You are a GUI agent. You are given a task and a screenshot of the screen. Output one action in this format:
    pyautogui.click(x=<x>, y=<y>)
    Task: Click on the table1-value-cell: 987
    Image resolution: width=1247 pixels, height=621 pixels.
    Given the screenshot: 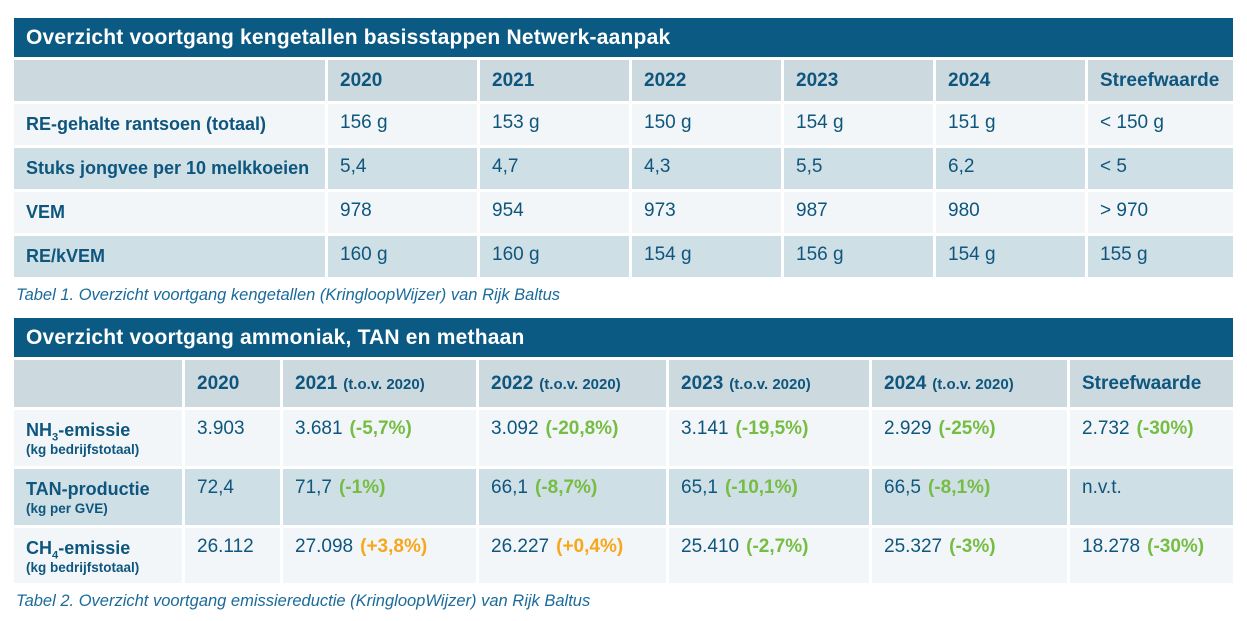 What is the action you would take?
    pyautogui.click(x=858, y=212)
    